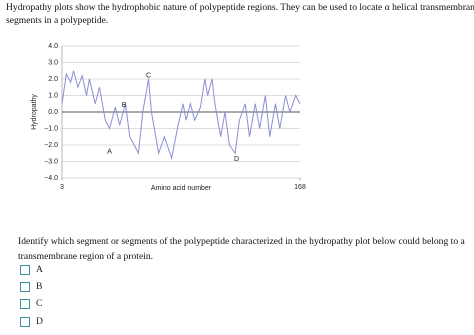 Image resolution: width=474 pixels, height=335 pixels. I want to click on option: D, so click(31, 321).